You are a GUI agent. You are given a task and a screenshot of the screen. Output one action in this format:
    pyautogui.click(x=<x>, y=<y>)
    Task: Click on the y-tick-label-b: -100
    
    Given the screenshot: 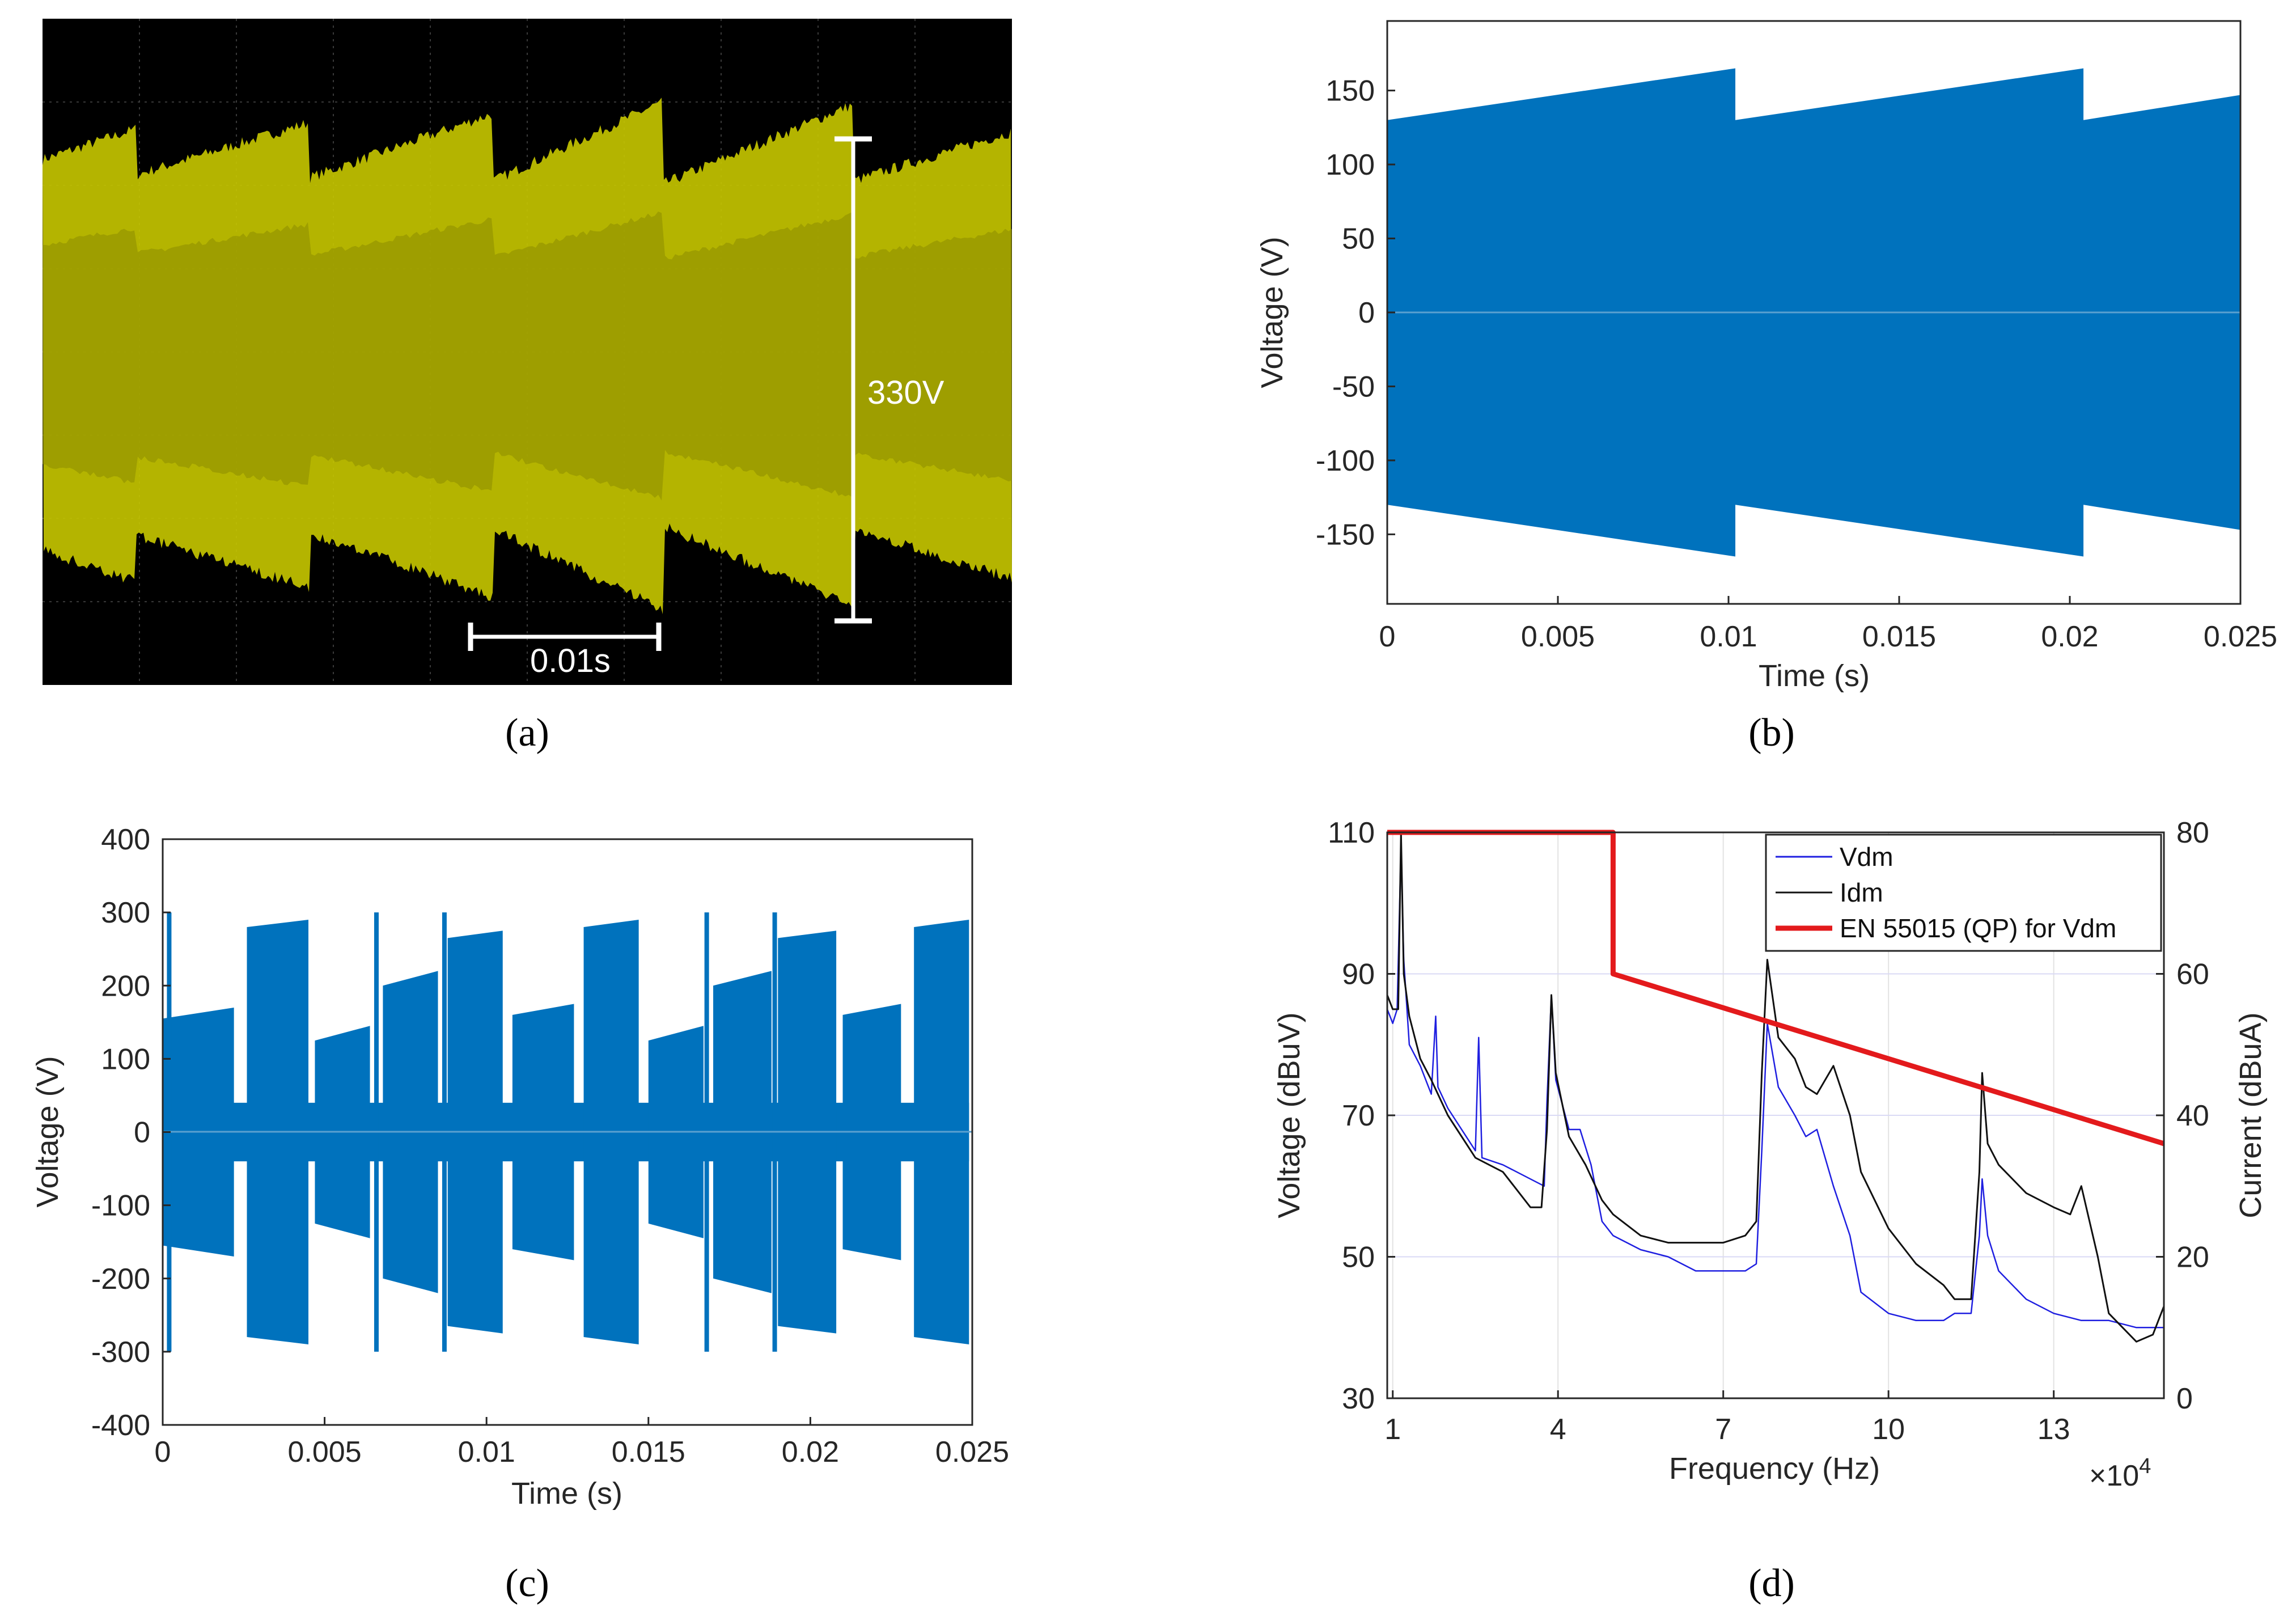 What is the action you would take?
    pyautogui.click(x=1346, y=461)
    